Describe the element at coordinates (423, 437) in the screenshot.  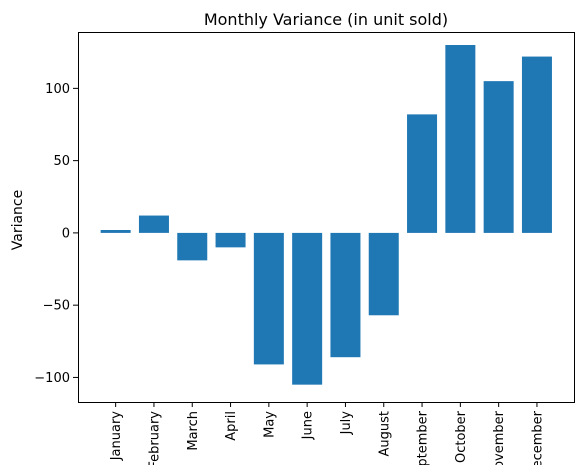
I see `x-tick-label: September` at that location.